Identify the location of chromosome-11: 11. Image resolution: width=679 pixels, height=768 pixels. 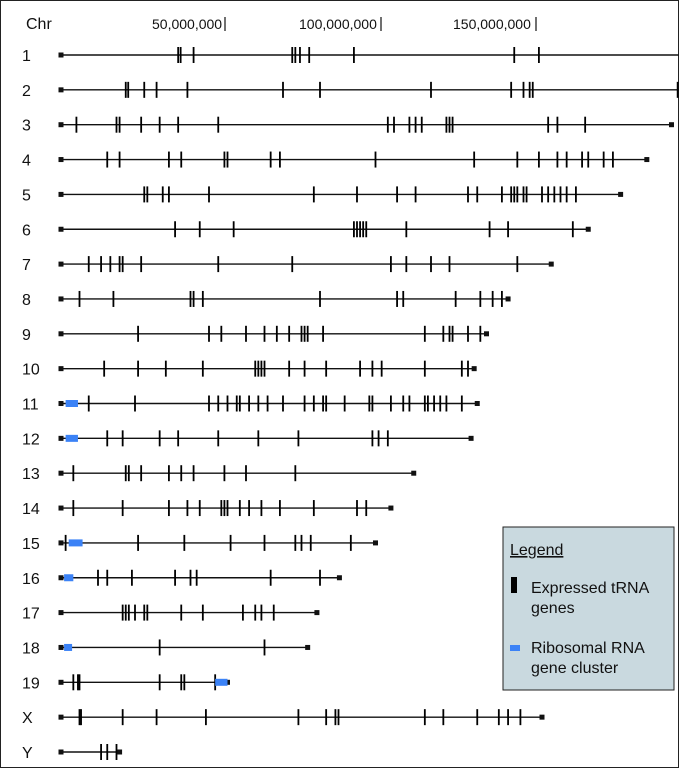
(251, 404).